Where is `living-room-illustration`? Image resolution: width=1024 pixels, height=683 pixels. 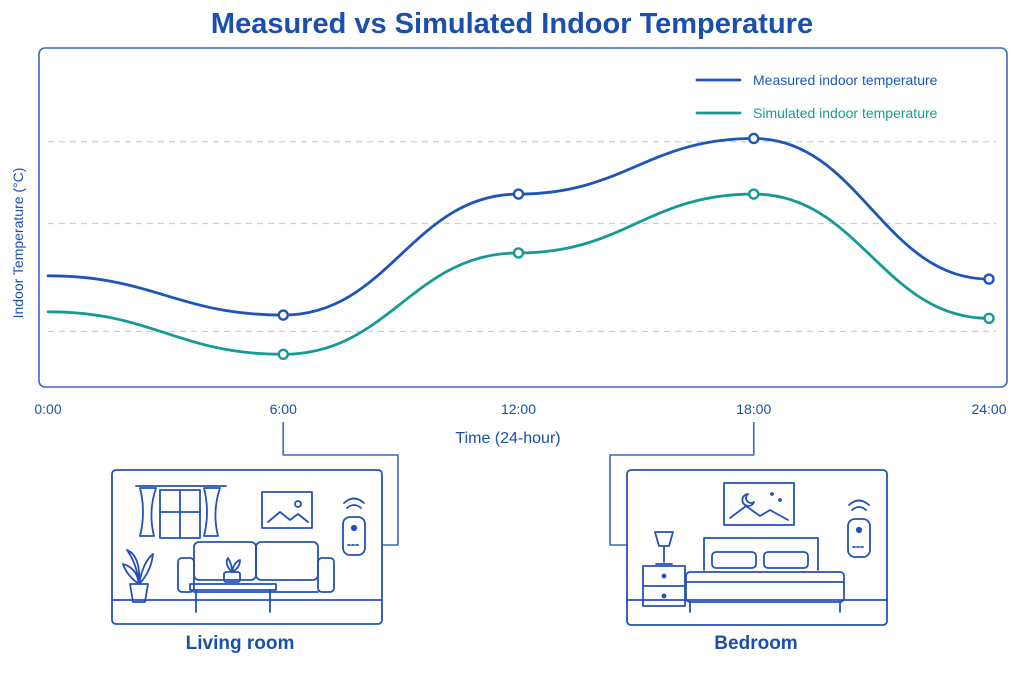
living-room-illustration is located at coordinates (247, 547).